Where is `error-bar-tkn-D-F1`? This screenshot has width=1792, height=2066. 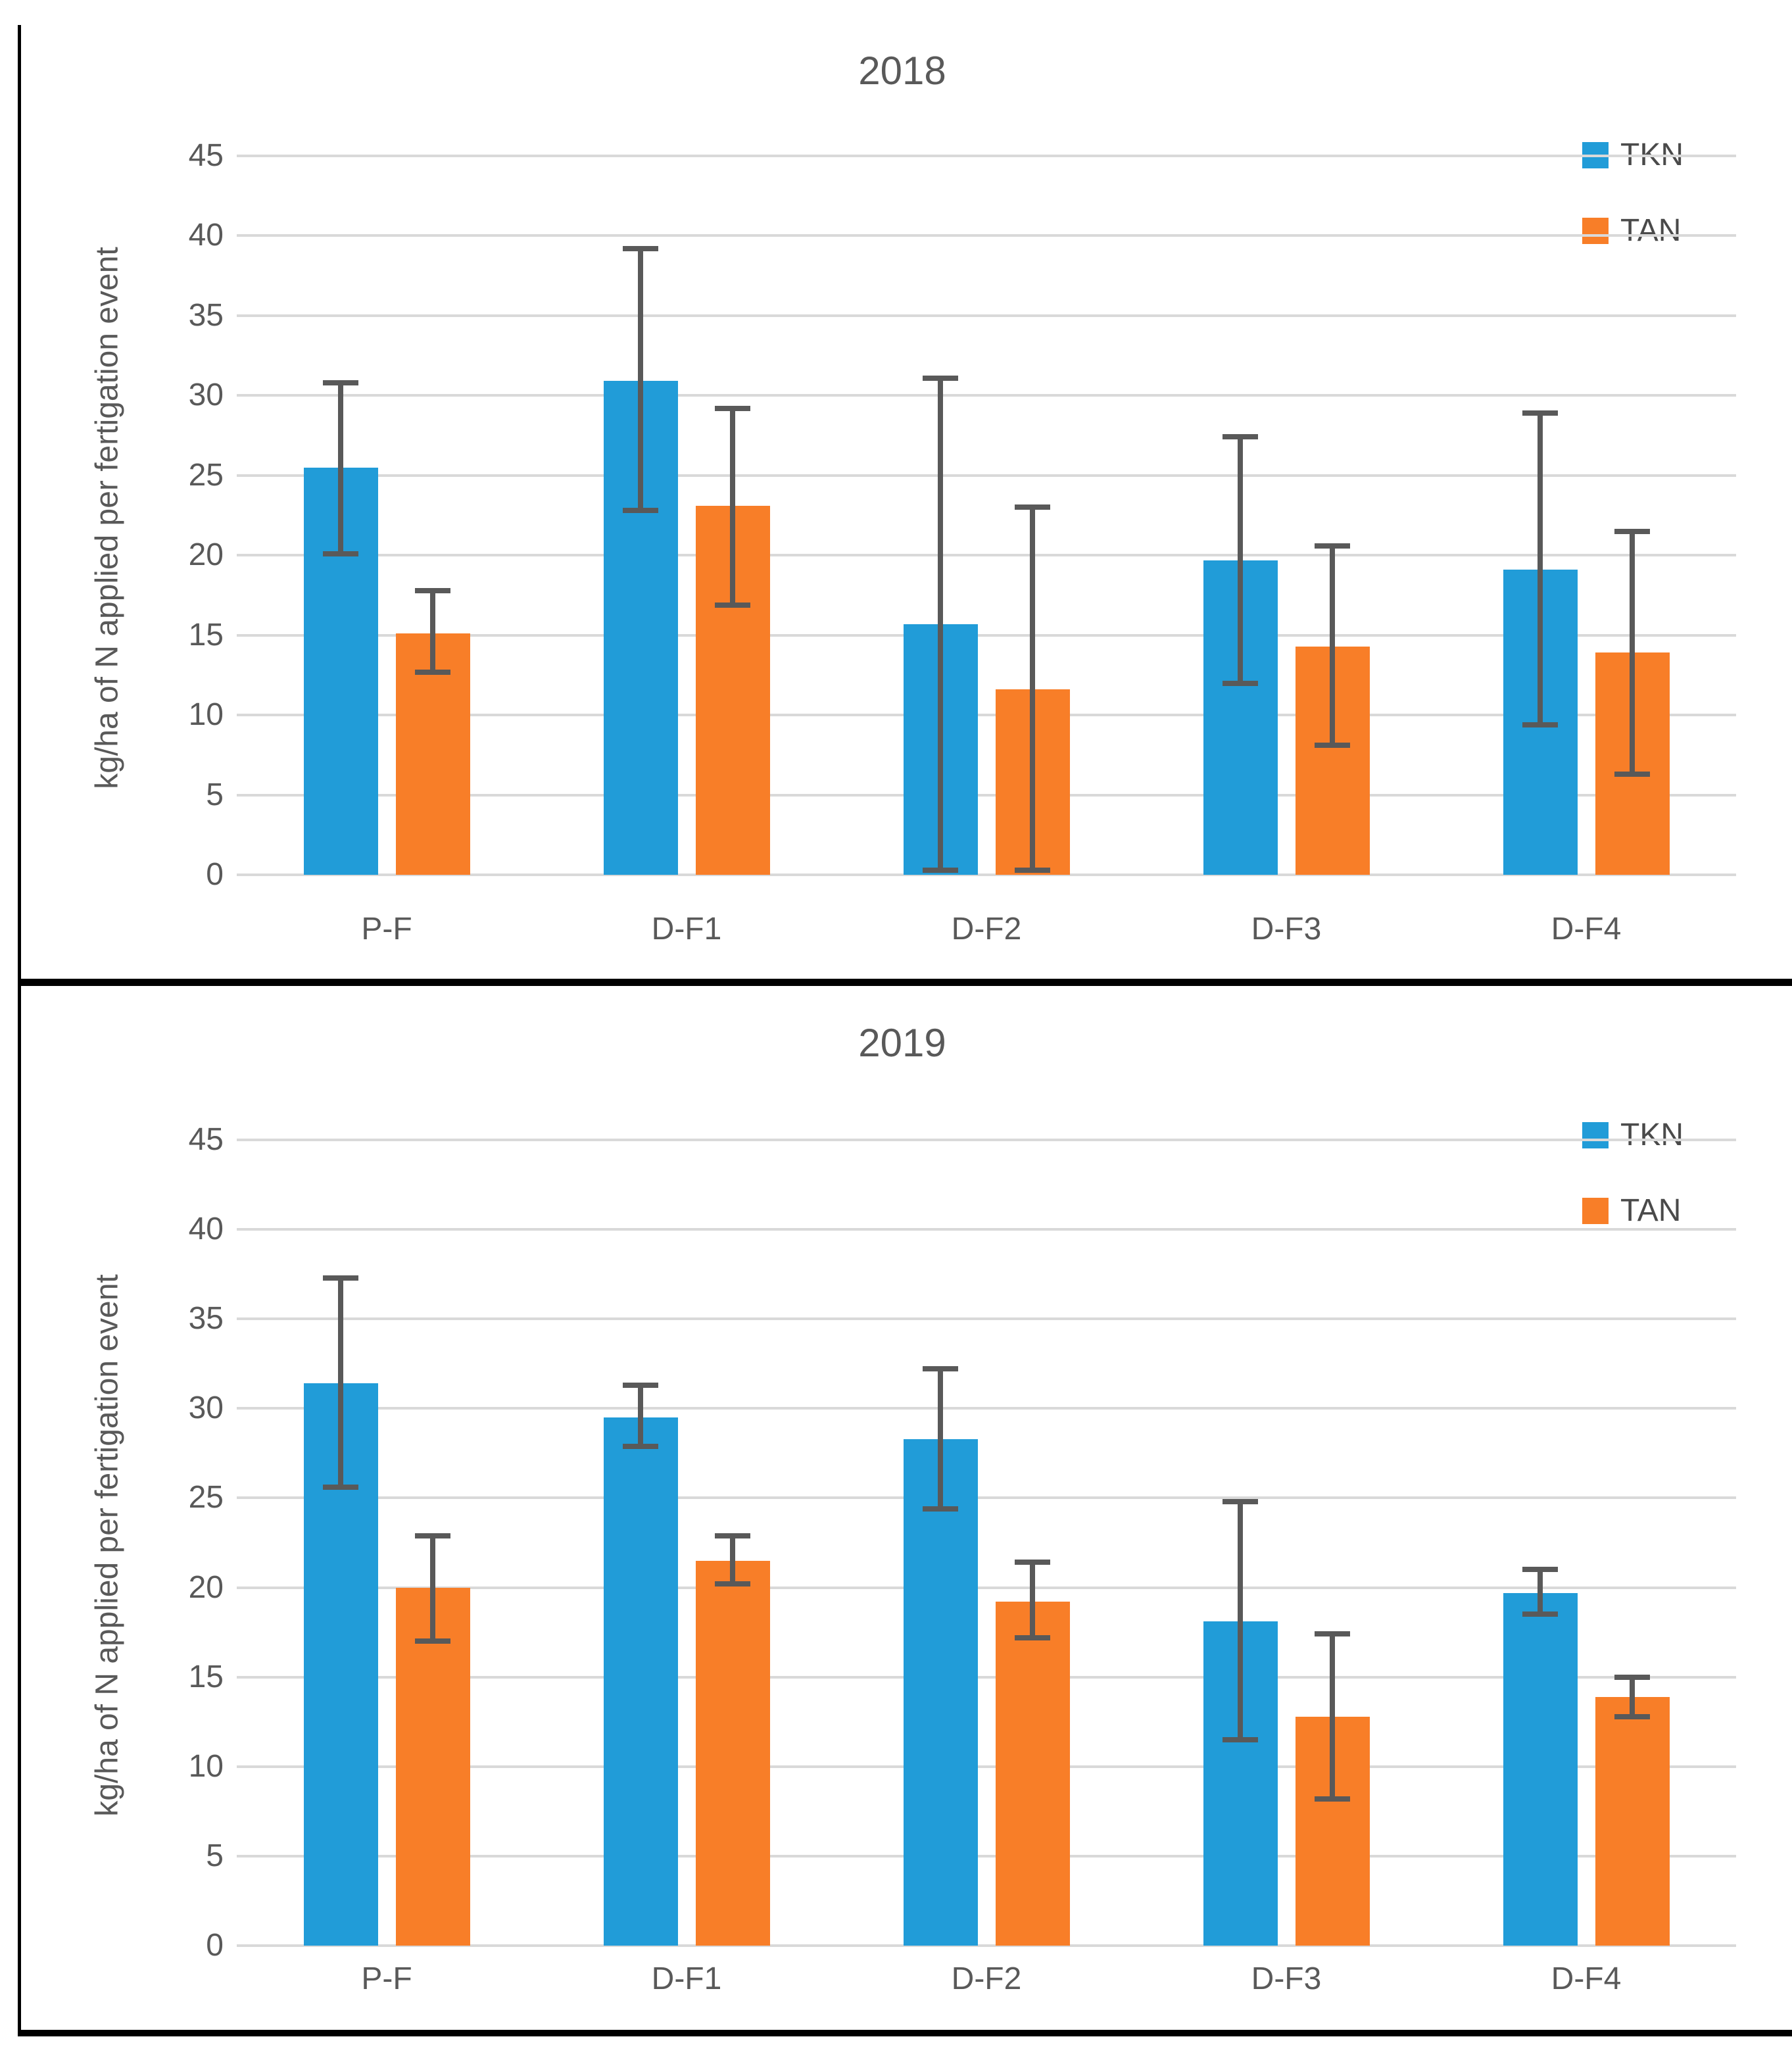 error-bar-tkn-D-F1 is located at coordinates (640, 379).